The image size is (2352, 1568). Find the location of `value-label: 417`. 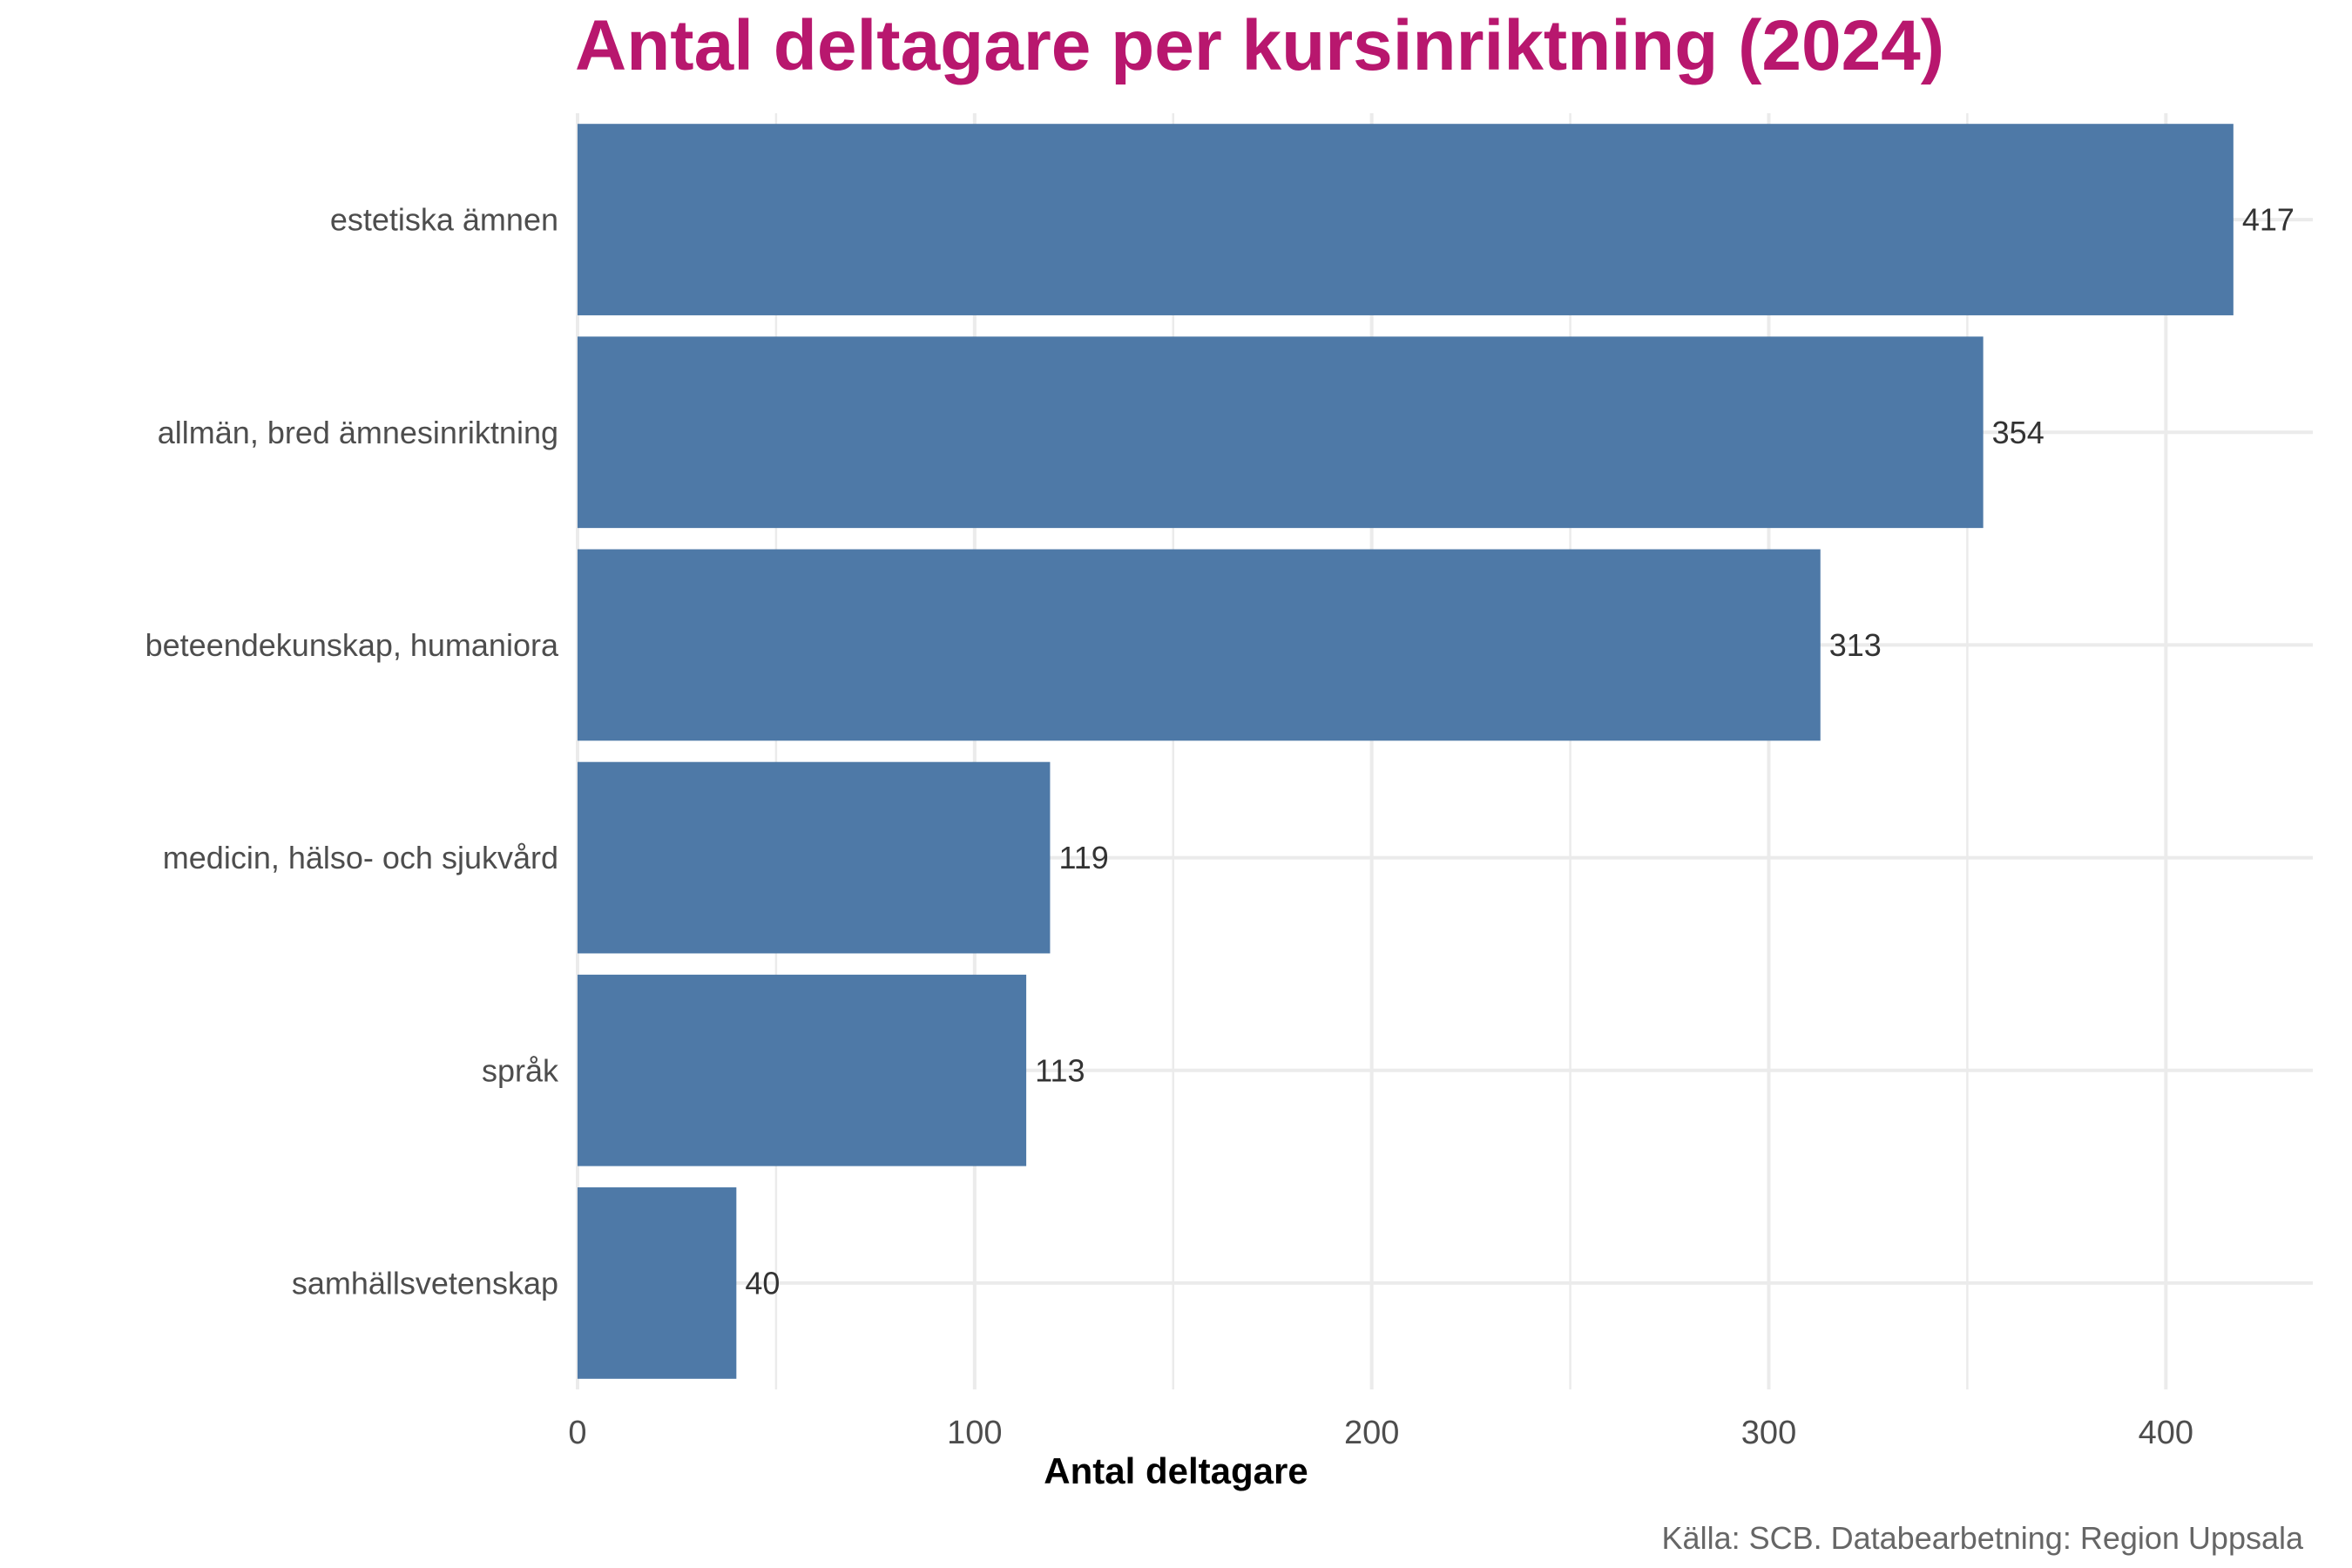

value-label: 417 is located at coordinates (2268, 220).